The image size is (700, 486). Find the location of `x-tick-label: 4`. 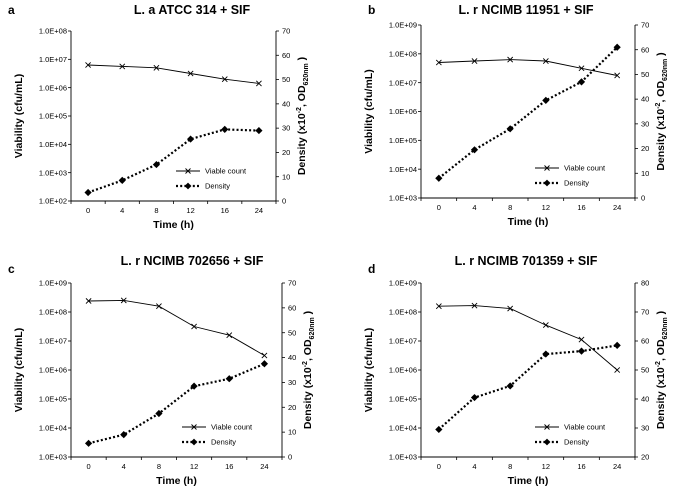

x-tick-label: 4 is located at coordinates (124, 466).